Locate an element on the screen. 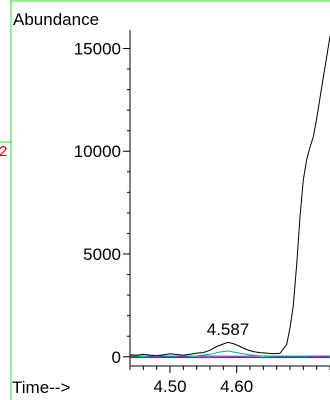 The width and height of the screenshot is (330, 400). x-axis-ticks: 4.50 4.60 is located at coordinates (229, 381).